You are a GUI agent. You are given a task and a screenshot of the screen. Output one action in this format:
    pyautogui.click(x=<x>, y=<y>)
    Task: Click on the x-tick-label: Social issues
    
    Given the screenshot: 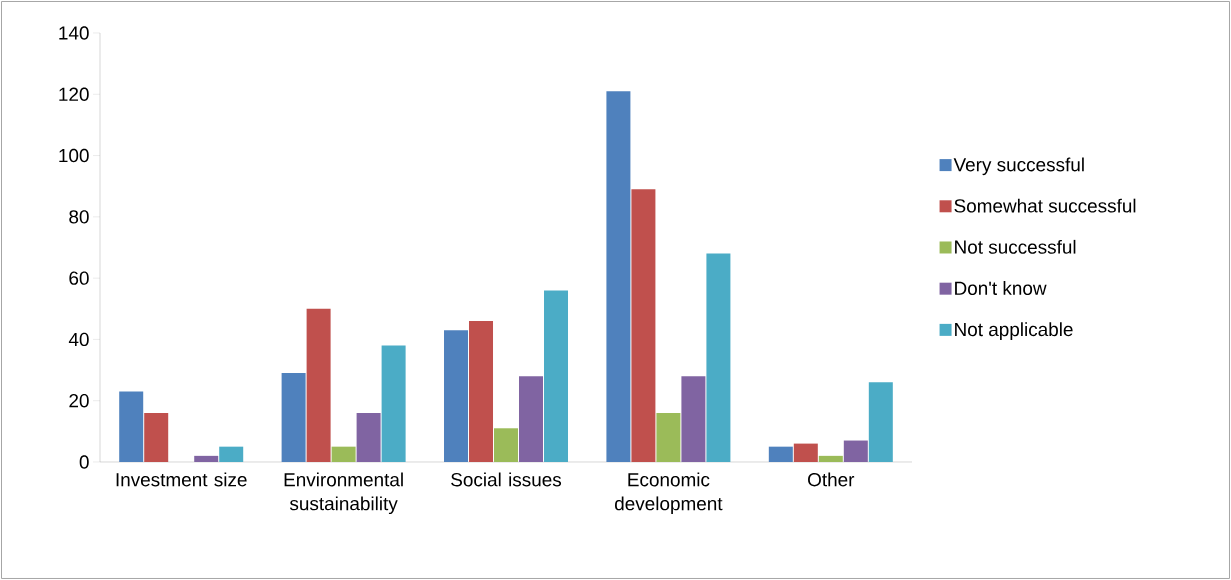 What is the action you would take?
    pyautogui.click(x=506, y=479)
    